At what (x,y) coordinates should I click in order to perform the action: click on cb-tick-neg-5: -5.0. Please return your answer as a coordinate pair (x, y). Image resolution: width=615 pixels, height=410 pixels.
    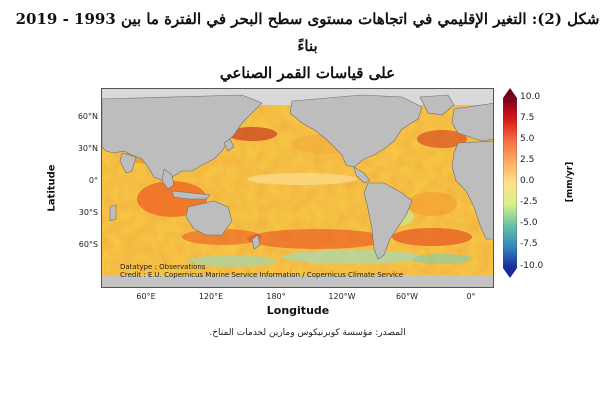
    Looking at the image, I should click on (529, 223).